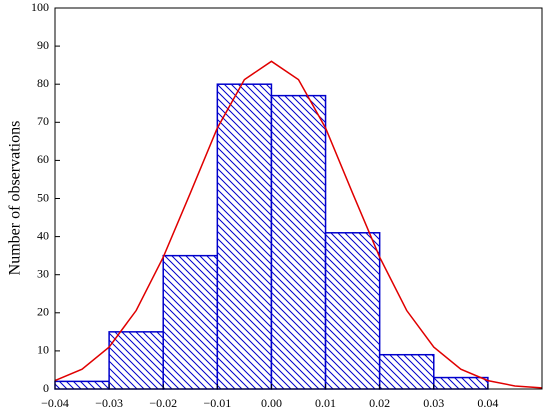 Image resolution: width=550 pixels, height=414 pixels. I want to click on y-tick-label: 60, so click(43, 159).